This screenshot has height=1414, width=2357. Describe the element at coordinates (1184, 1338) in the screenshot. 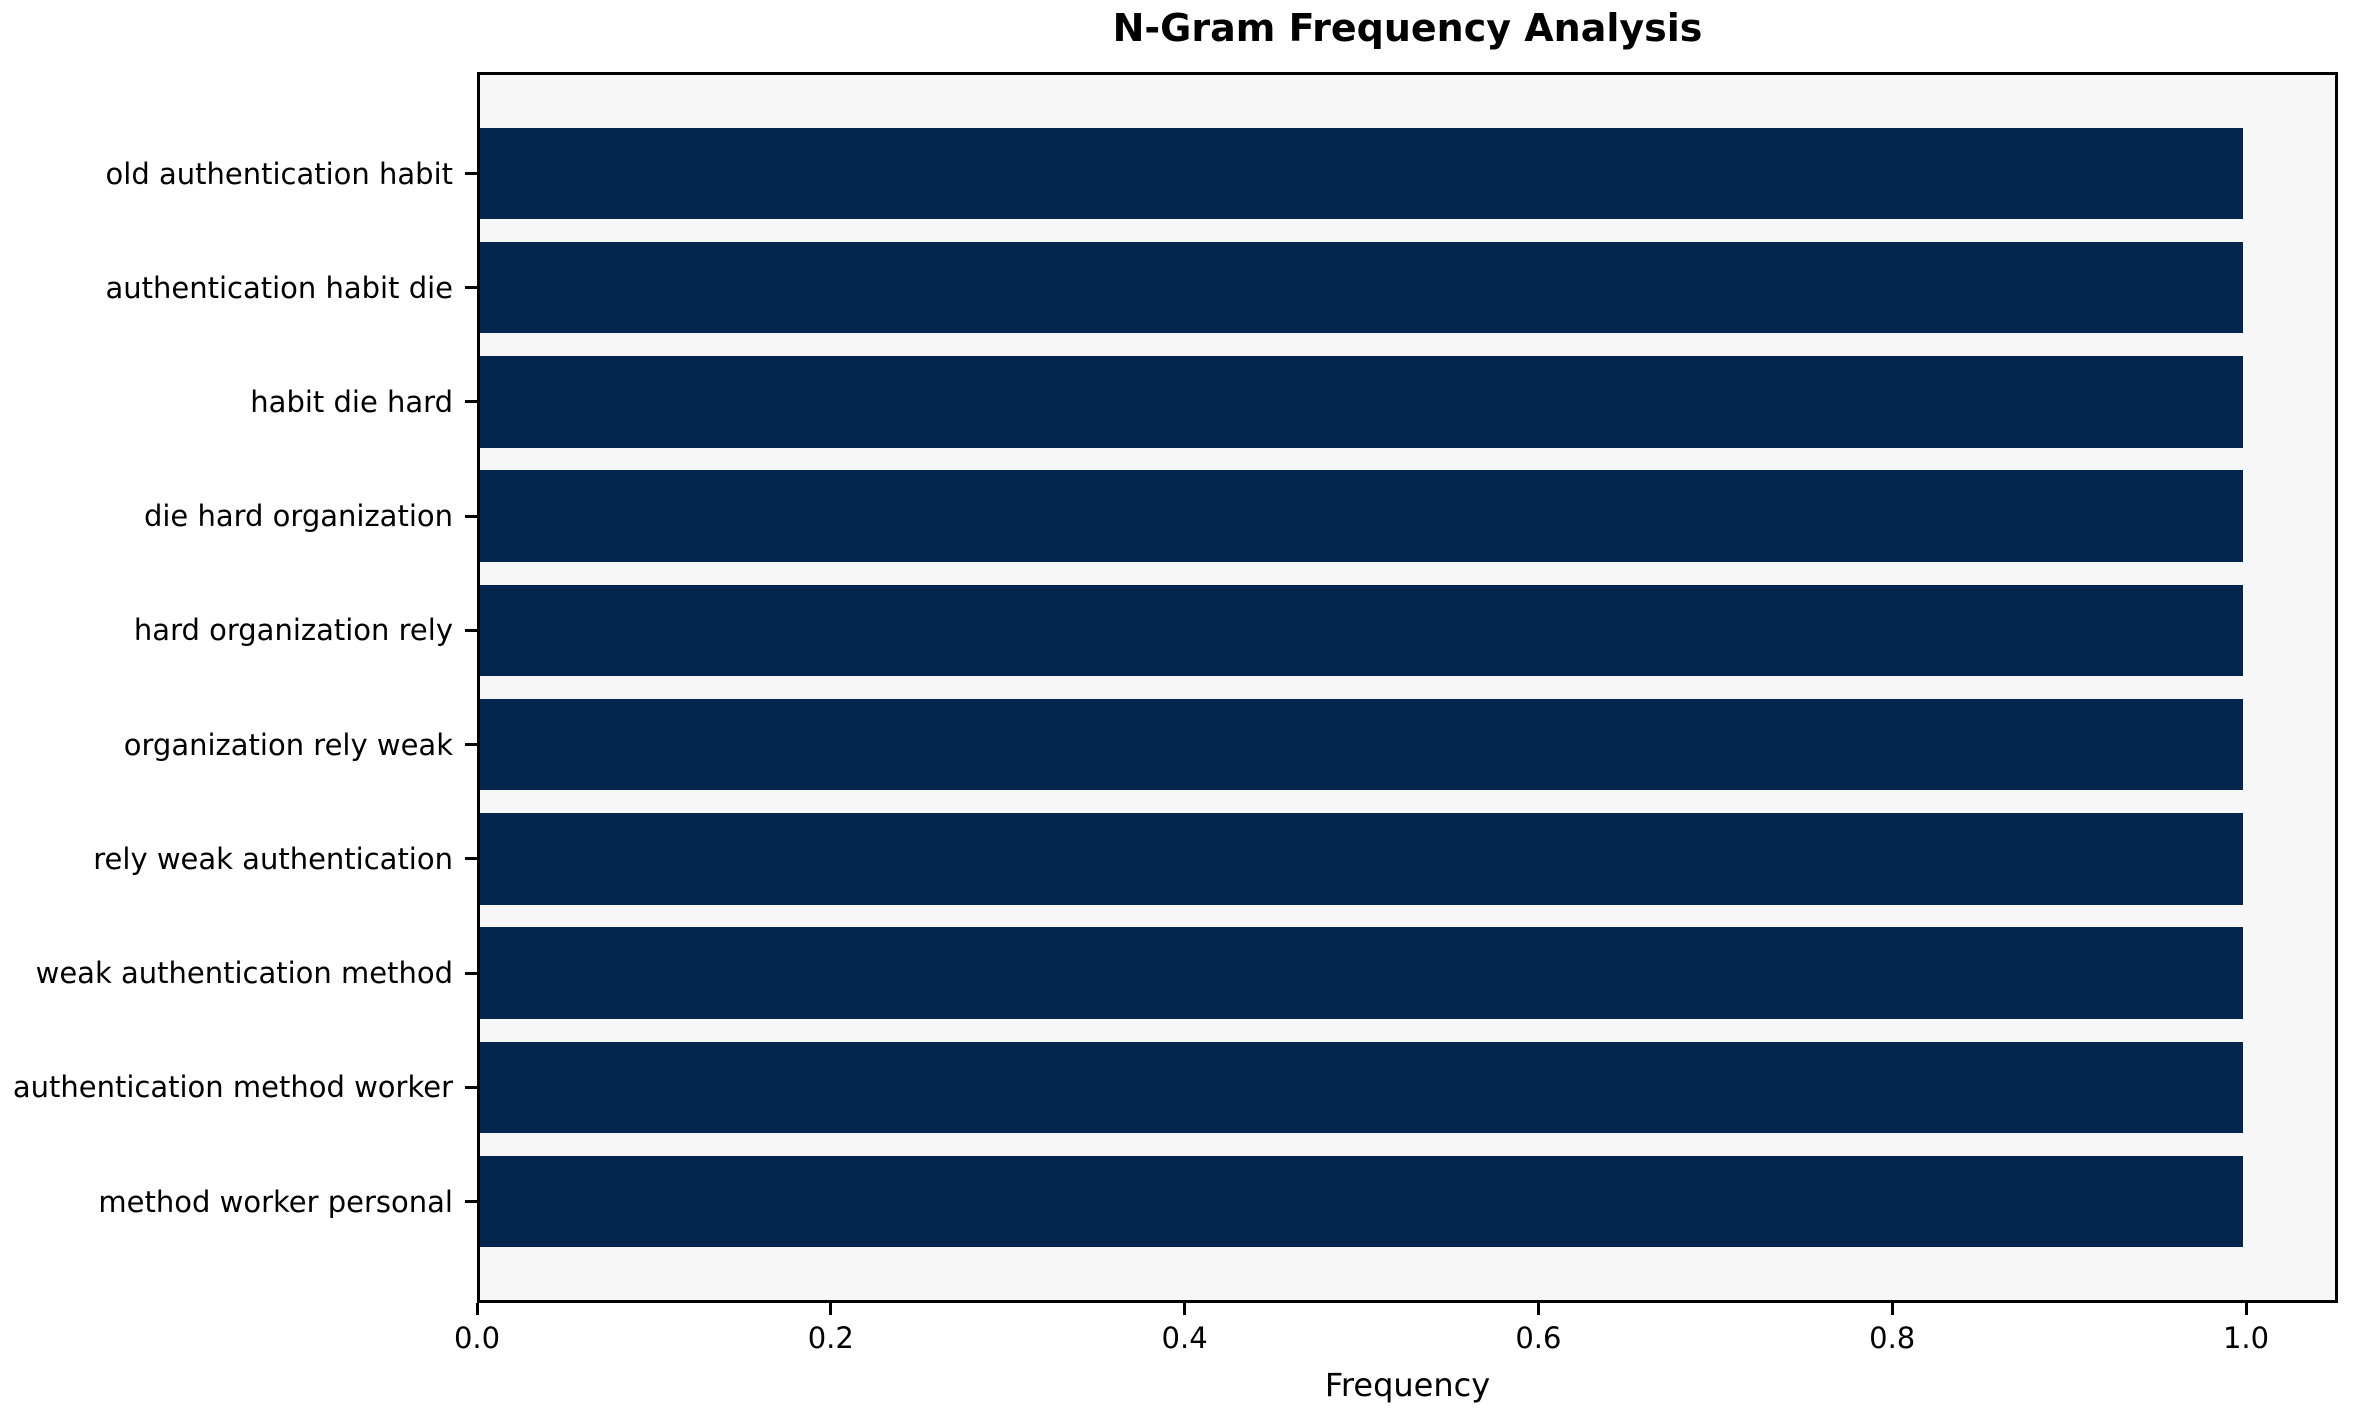

I see `x-tick-label: 0.4` at that location.